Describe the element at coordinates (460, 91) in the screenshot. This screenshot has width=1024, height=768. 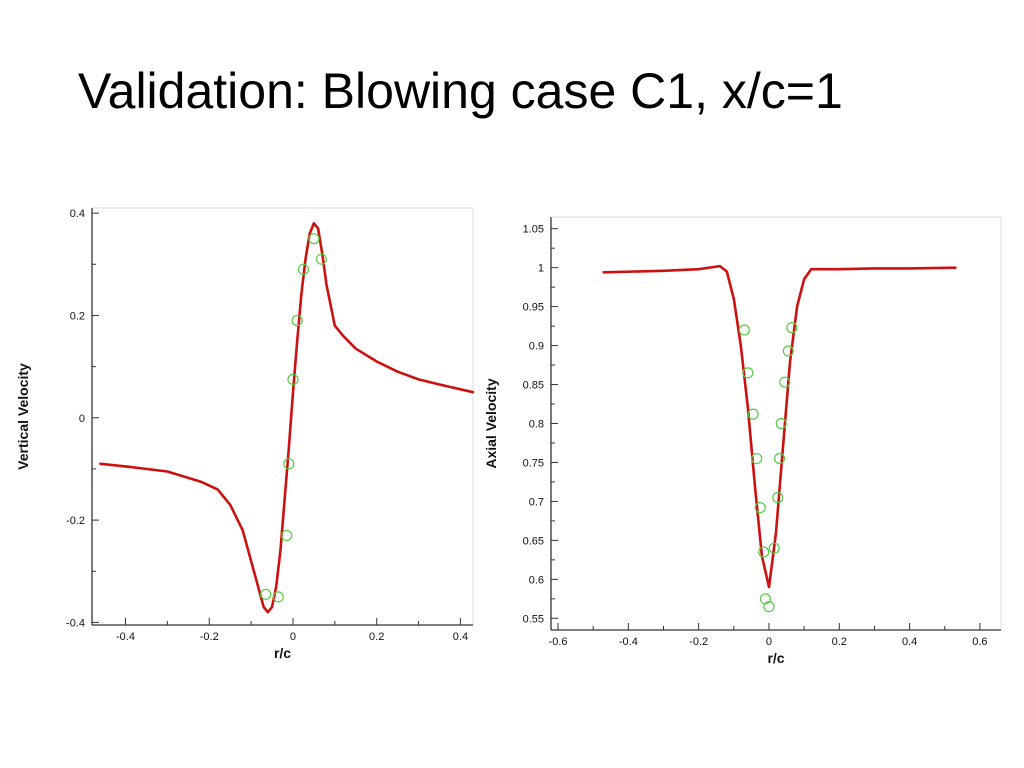
I see `slide-title: Validation: Blowing case C1, x/c=1` at that location.